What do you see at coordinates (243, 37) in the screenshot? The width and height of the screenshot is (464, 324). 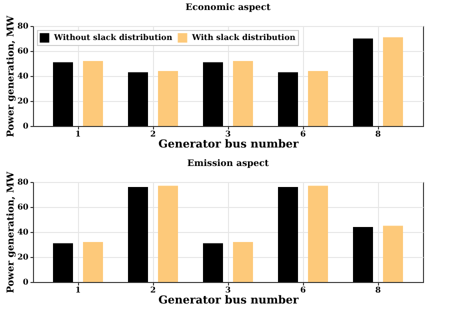 I see `legend-label: With slack distribution` at bounding box center [243, 37].